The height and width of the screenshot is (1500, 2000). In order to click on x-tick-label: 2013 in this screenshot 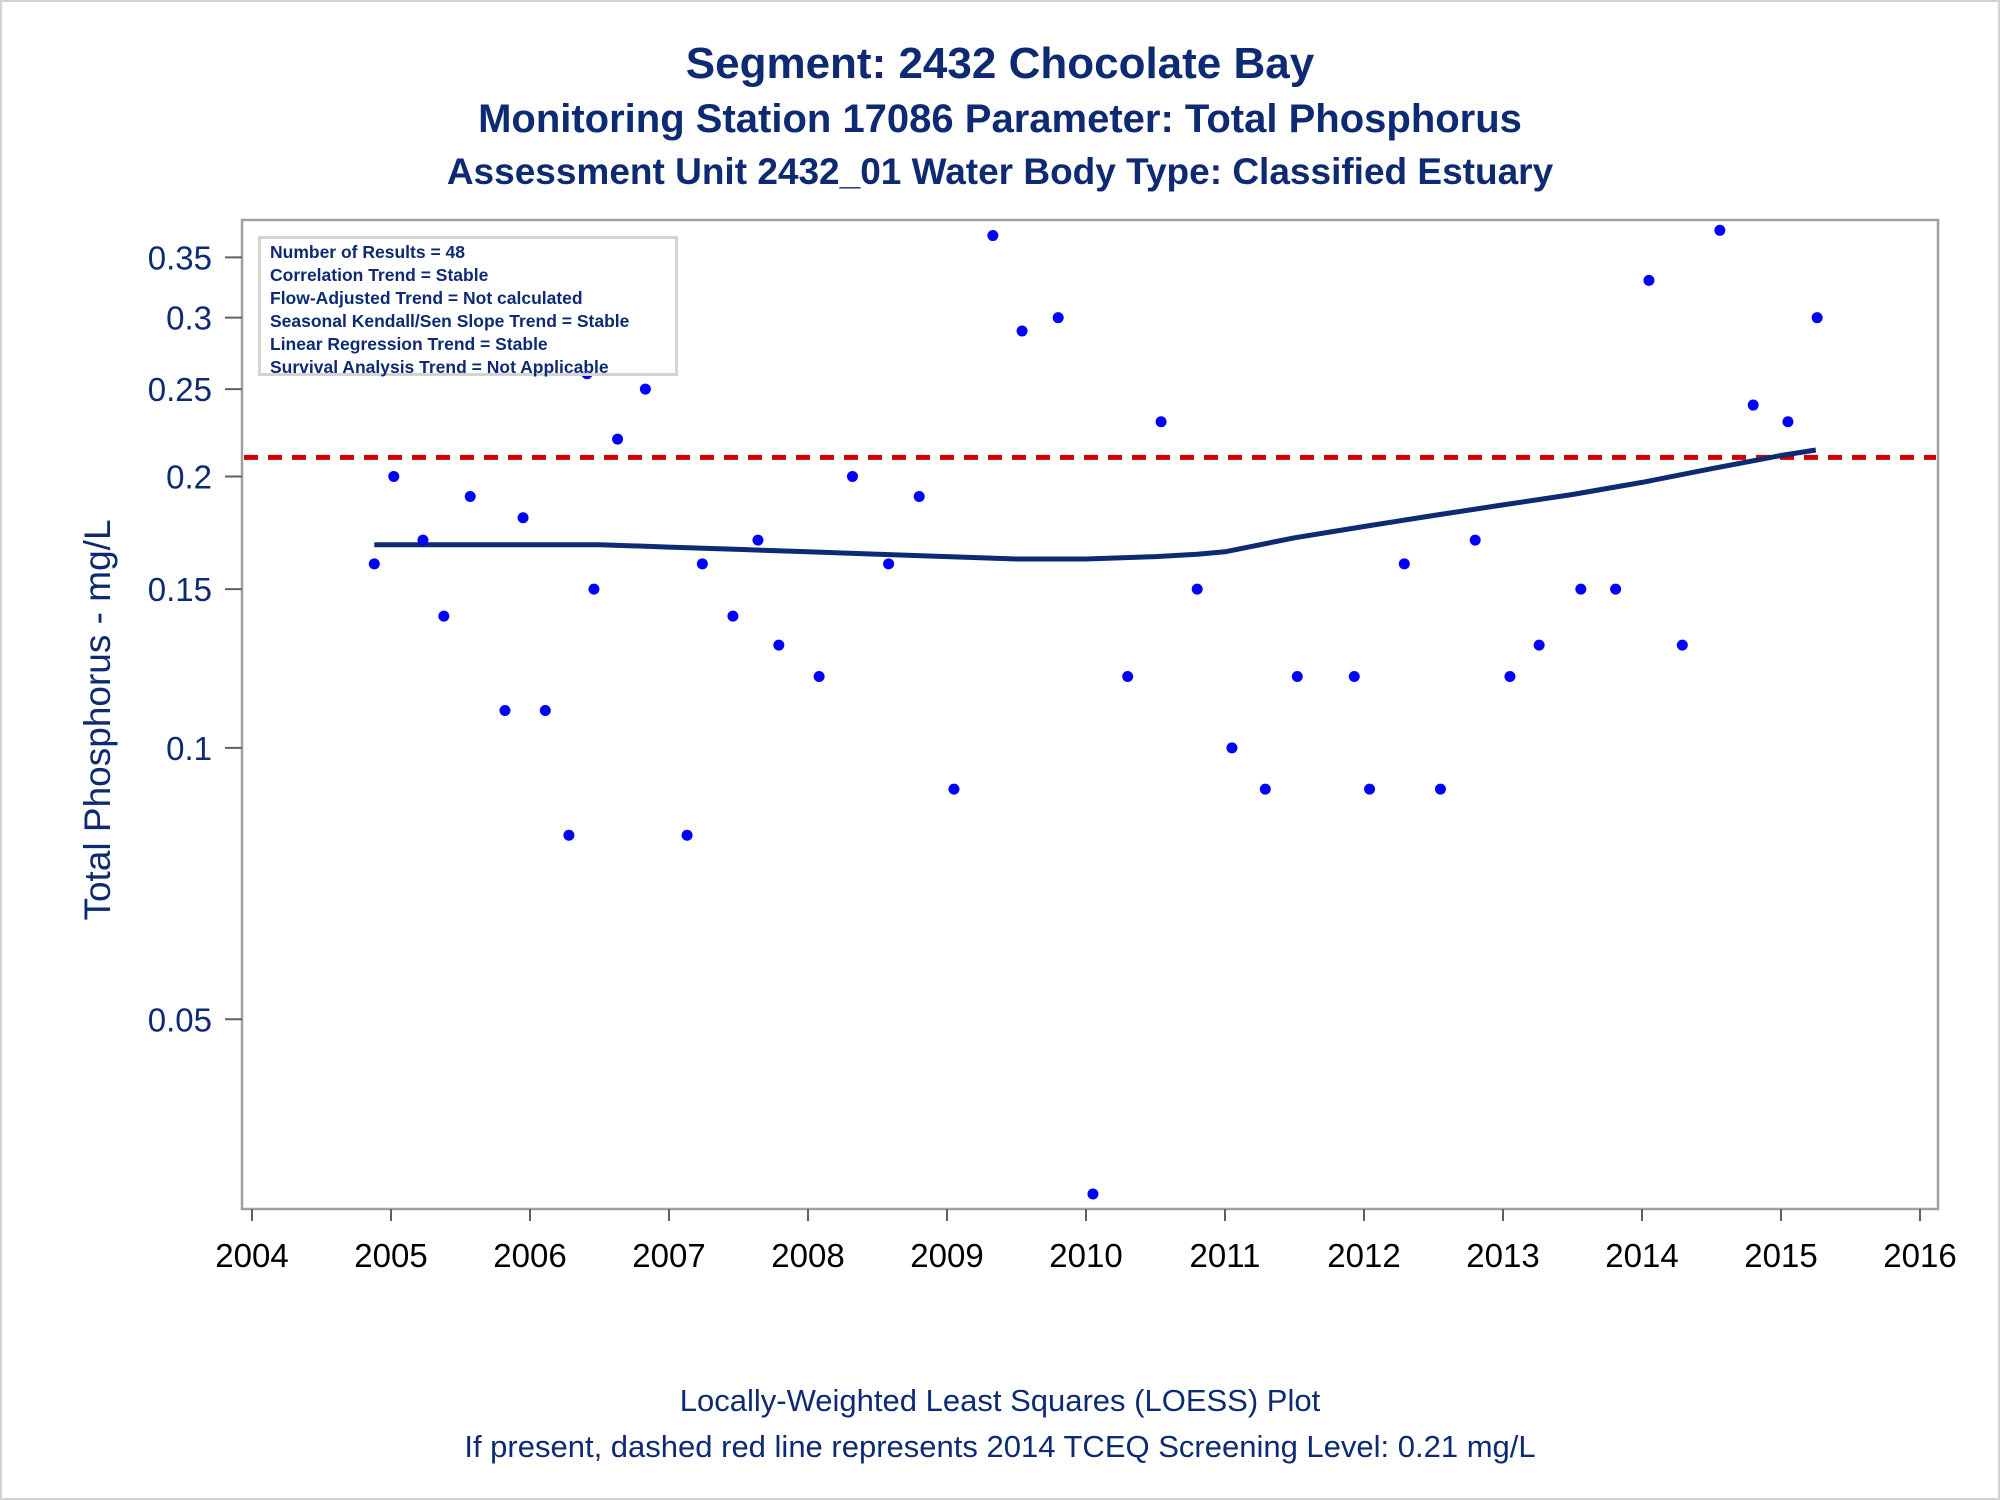, I will do `click(1502, 1255)`.